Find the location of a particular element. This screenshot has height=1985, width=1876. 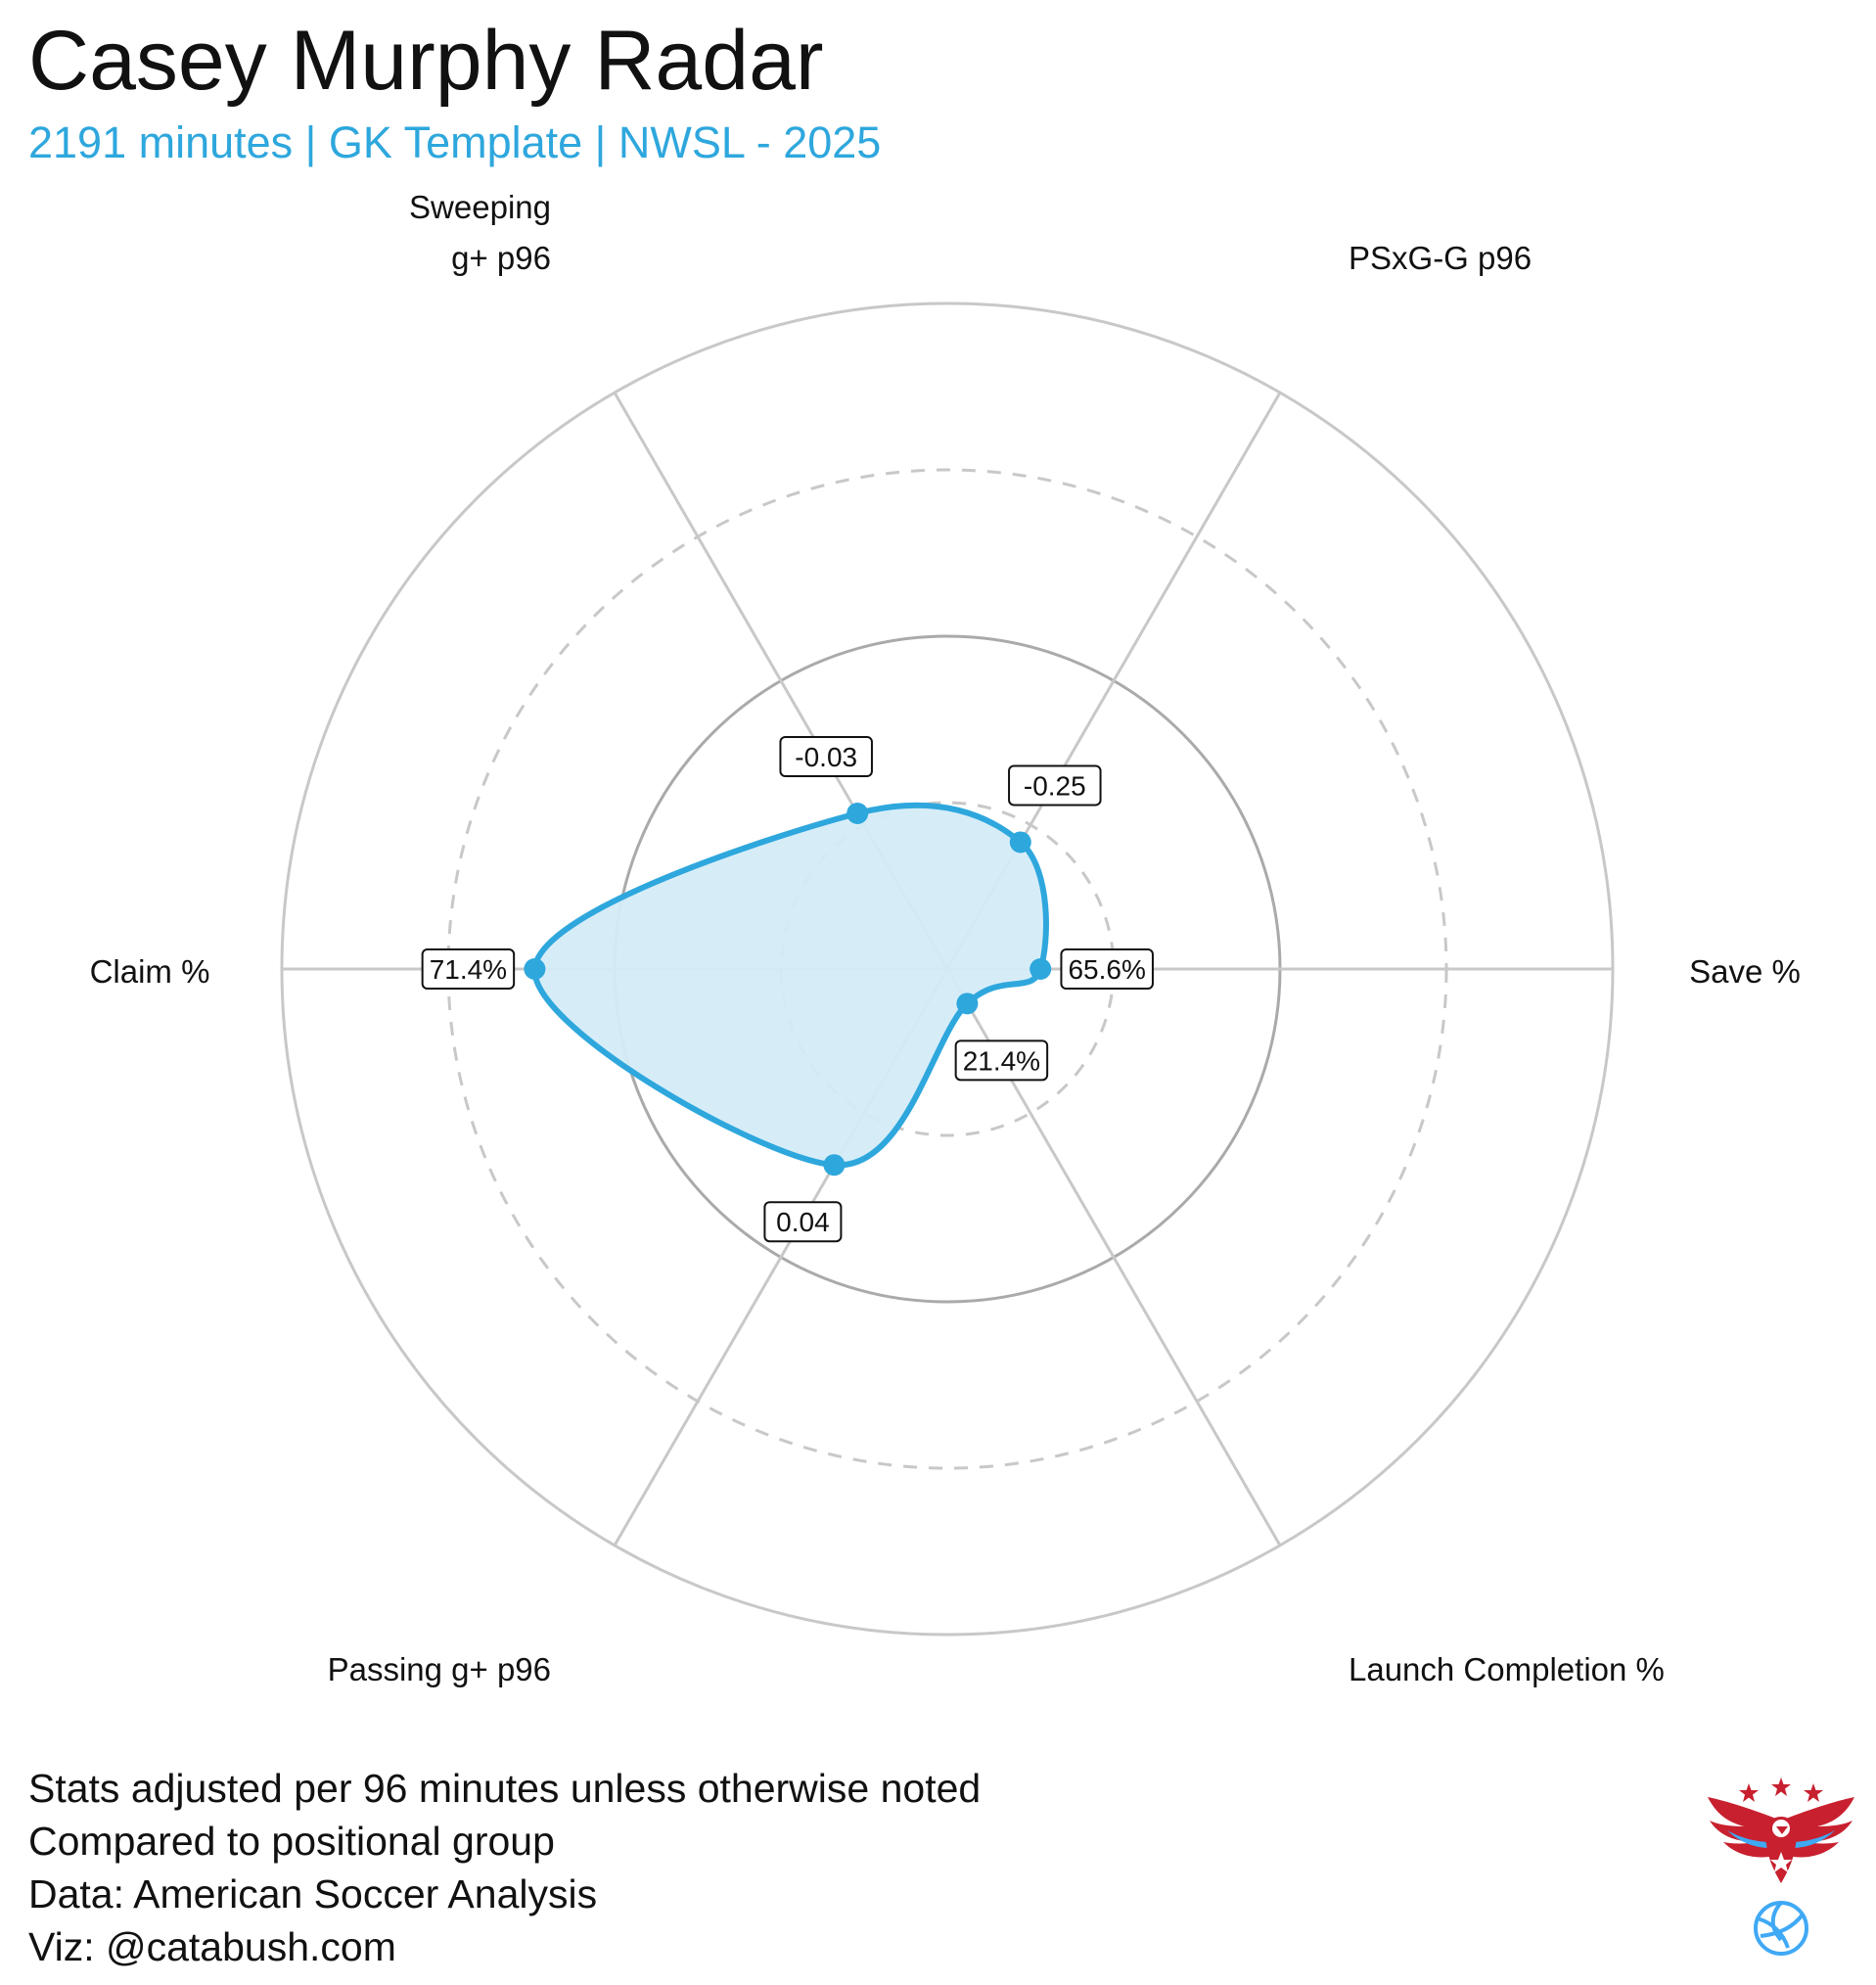

chart-title: Casey Murphy Radar is located at coordinates (426, 61).